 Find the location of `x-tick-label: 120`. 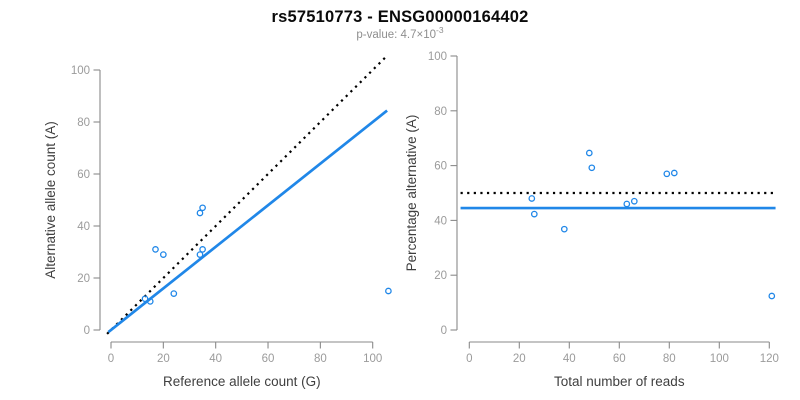

x-tick-label: 120 is located at coordinates (769, 359).